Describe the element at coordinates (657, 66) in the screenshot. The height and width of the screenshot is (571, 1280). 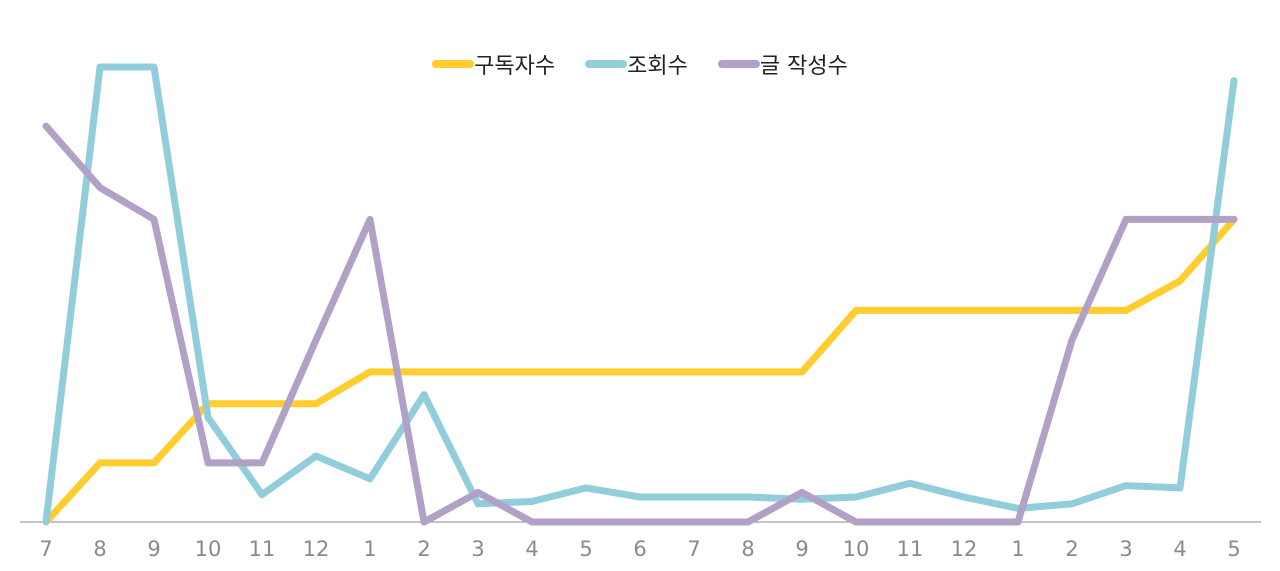
I see `legend-label: 조회수` at that location.